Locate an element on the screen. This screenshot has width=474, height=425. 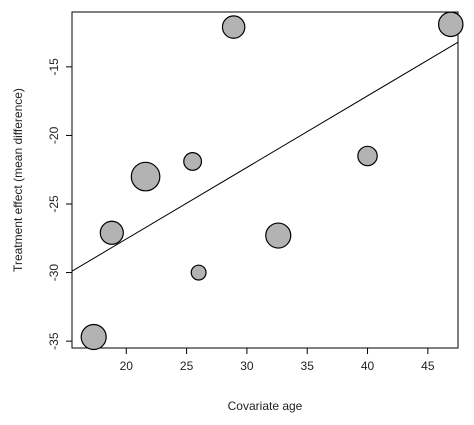
x-axis: 20 25 30 35 40 45 is located at coordinates (277, 360).